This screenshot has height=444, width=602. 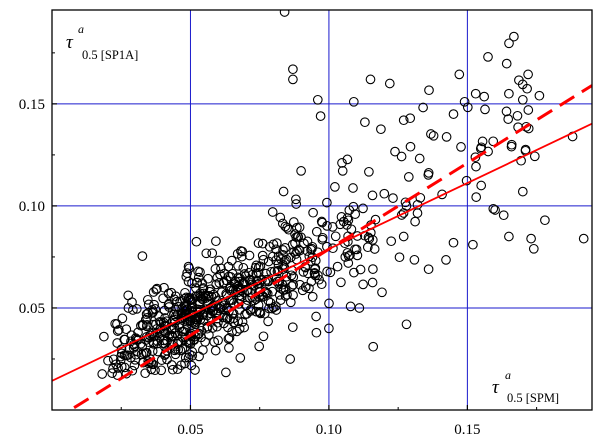 I want to click on y-tick-label: 0.15, so click(x=32, y=105).